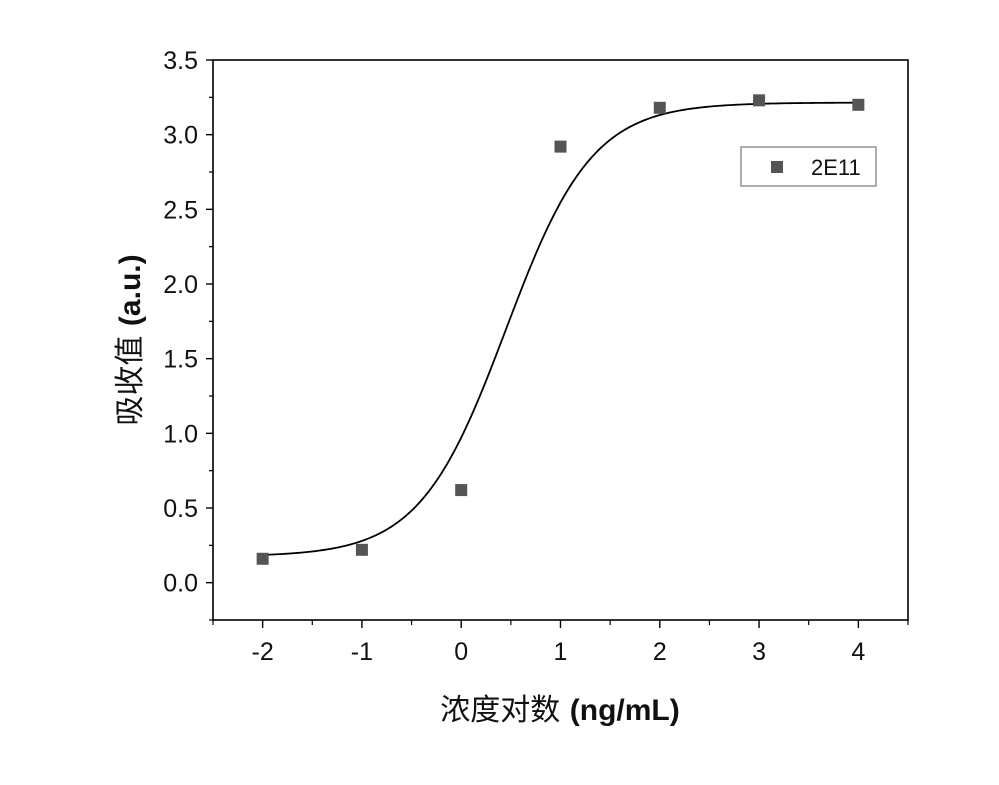  I want to click on y-tick-label: 1.0, so click(180, 434).